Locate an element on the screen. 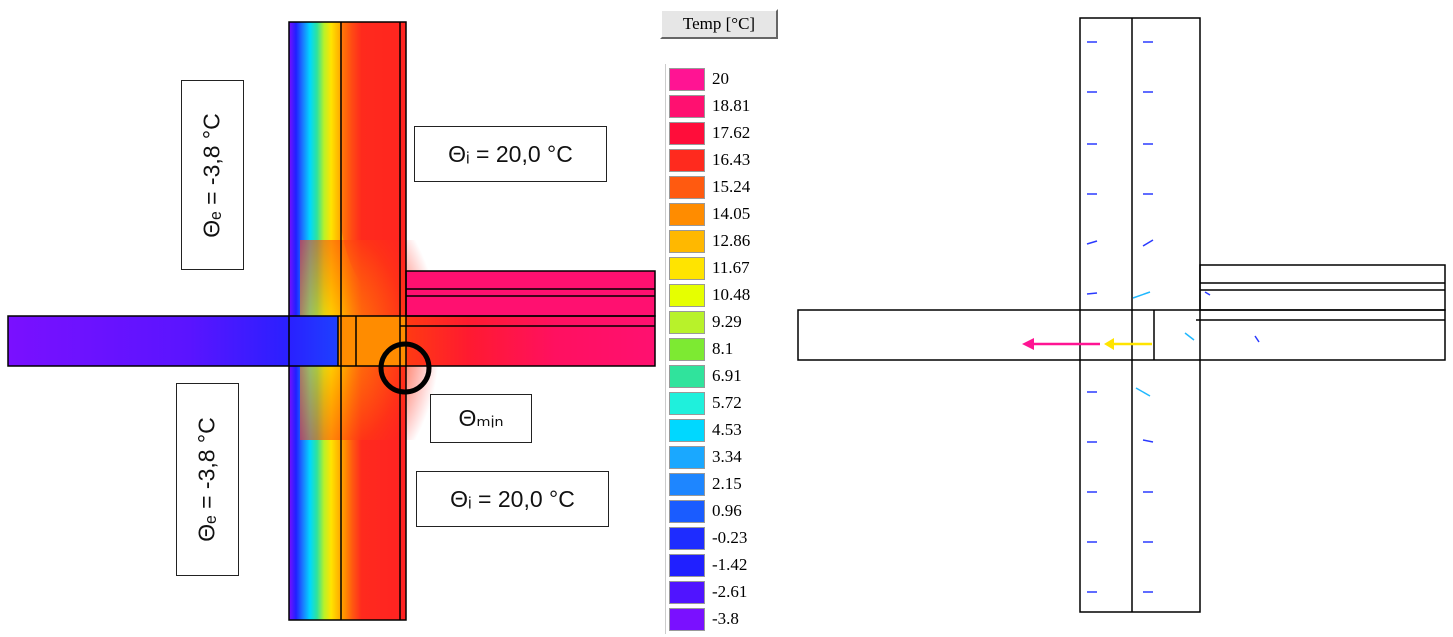 The image size is (1453, 637). legend-entry: -0.23 is located at coordinates (708, 538).